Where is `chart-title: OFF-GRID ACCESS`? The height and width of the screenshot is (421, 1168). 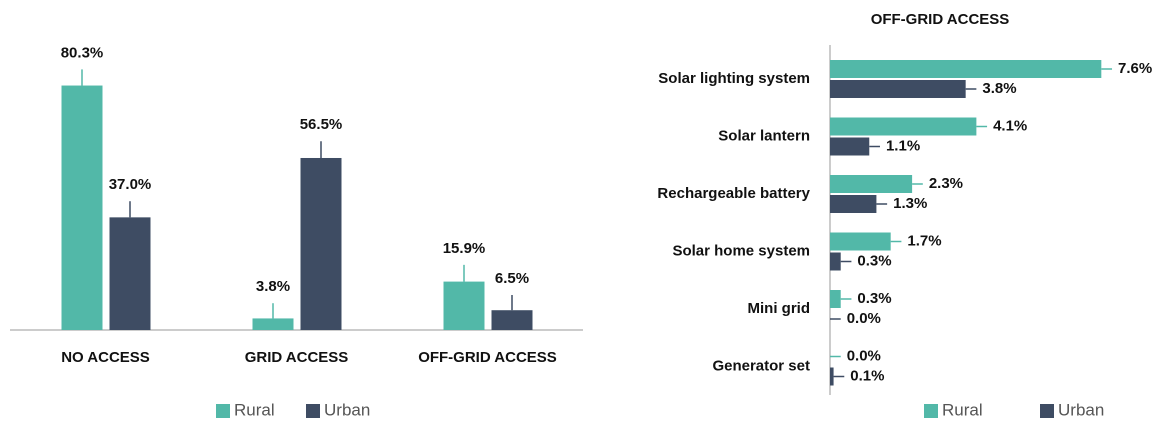
chart-title: OFF-GRID ACCESS is located at coordinates (940, 19).